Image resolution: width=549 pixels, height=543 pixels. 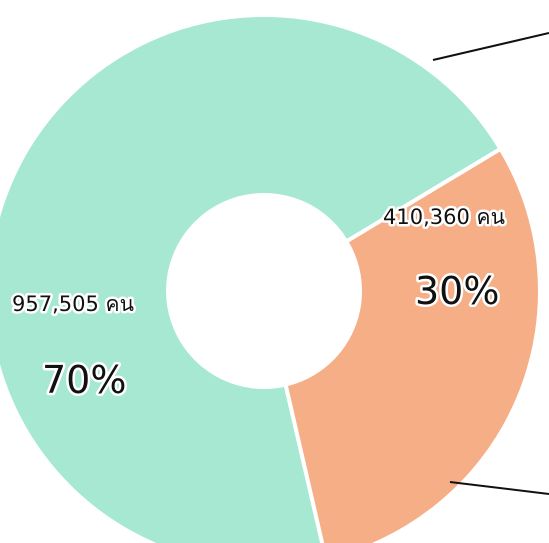 What do you see at coordinates (444, 217) in the screenshot?
I see `slice-value-label-1: 410,360 คน` at bounding box center [444, 217].